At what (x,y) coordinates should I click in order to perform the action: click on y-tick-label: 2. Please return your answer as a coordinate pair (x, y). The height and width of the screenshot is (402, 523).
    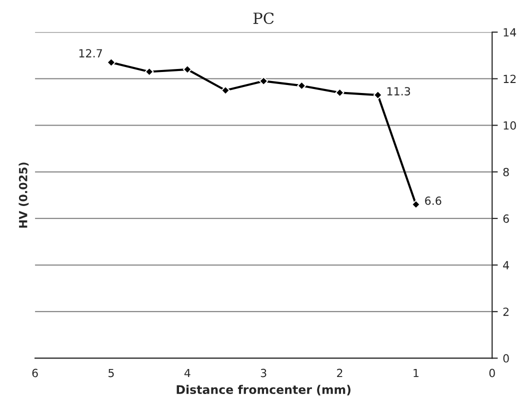
    Looking at the image, I should click on (506, 312).